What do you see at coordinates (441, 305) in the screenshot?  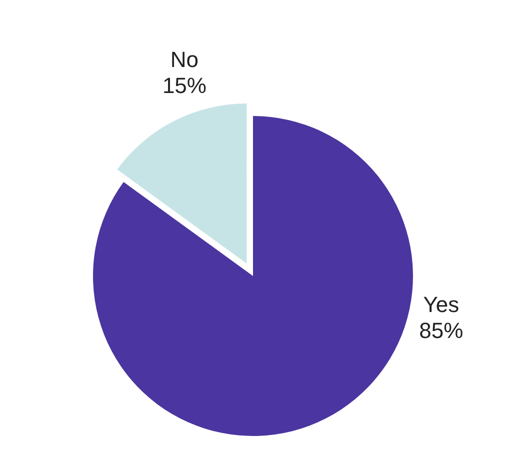 I see `slice-label: Yes` at bounding box center [441, 305].